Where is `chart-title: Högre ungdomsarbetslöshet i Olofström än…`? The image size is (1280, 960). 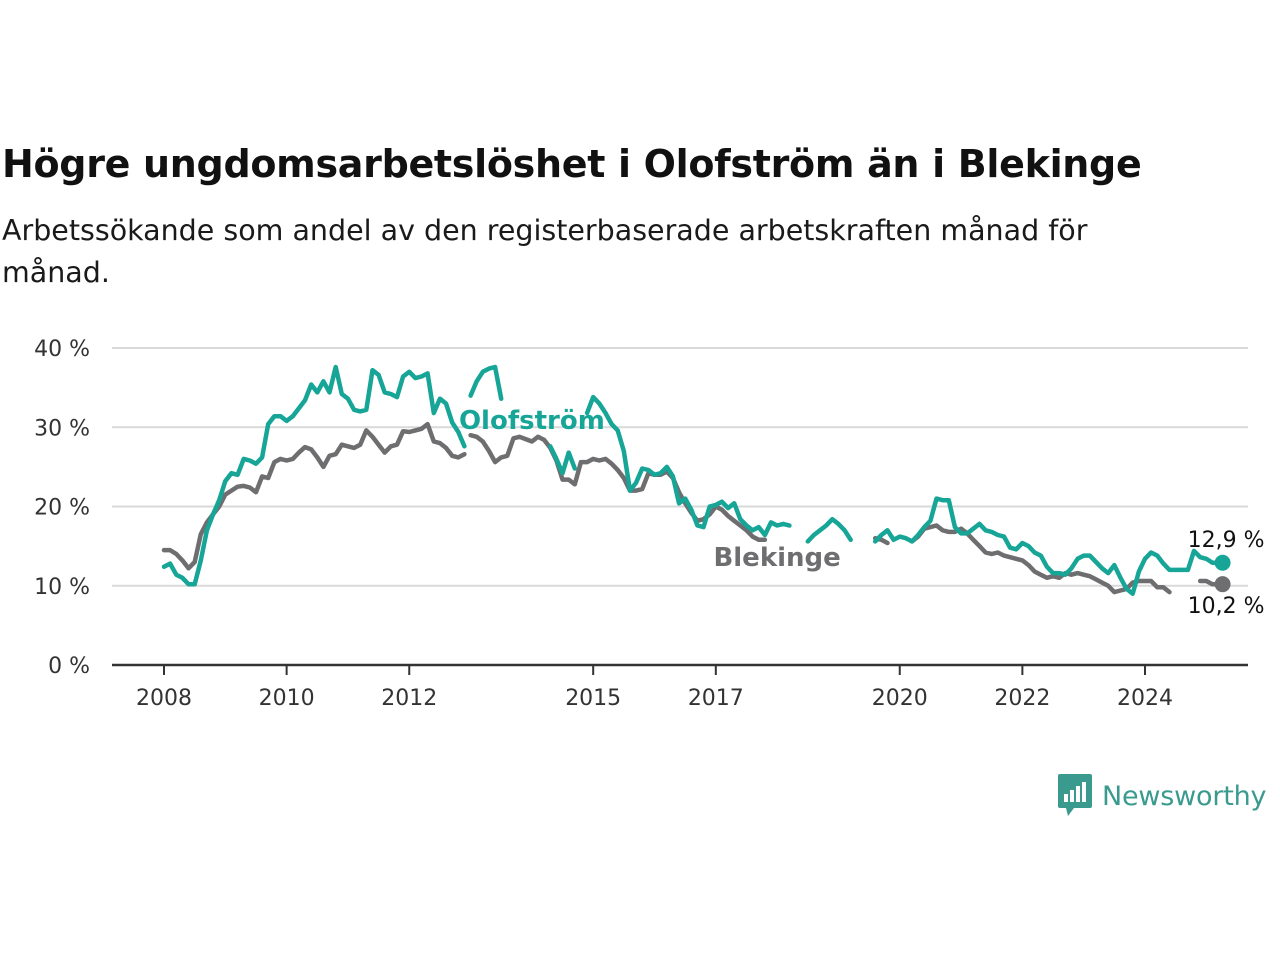 chart-title: Högre ungdomsarbetslöshet i Olofström än… is located at coordinates (572, 164).